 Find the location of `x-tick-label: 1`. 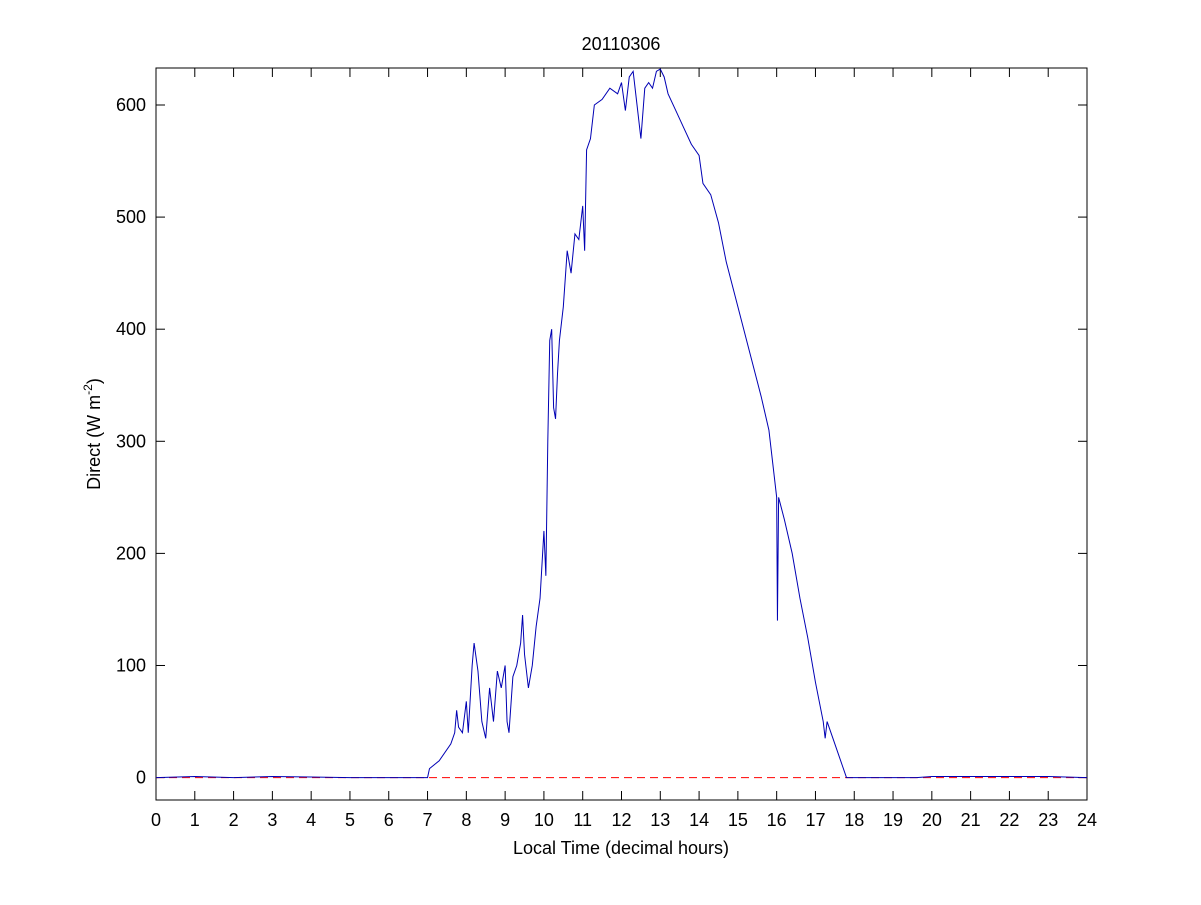

x-tick-label: 1 is located at coordinates (195, 820).